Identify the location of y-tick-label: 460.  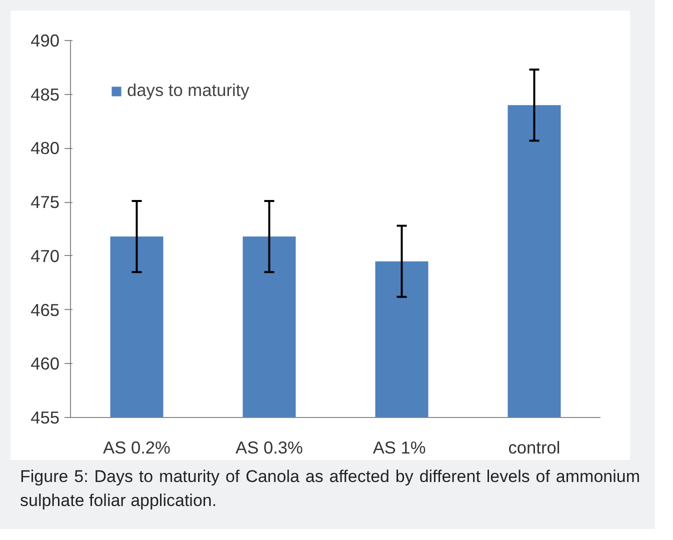
(45, 364).